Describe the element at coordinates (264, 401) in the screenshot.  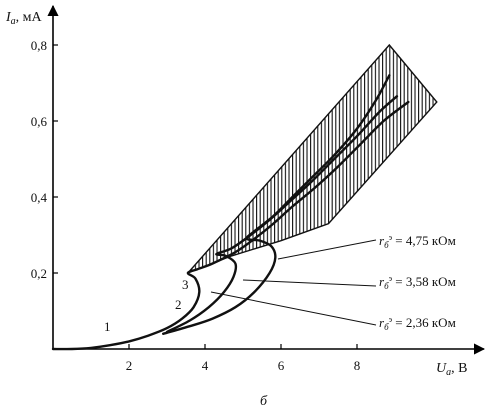
I see `figure-caption: б` at that location.